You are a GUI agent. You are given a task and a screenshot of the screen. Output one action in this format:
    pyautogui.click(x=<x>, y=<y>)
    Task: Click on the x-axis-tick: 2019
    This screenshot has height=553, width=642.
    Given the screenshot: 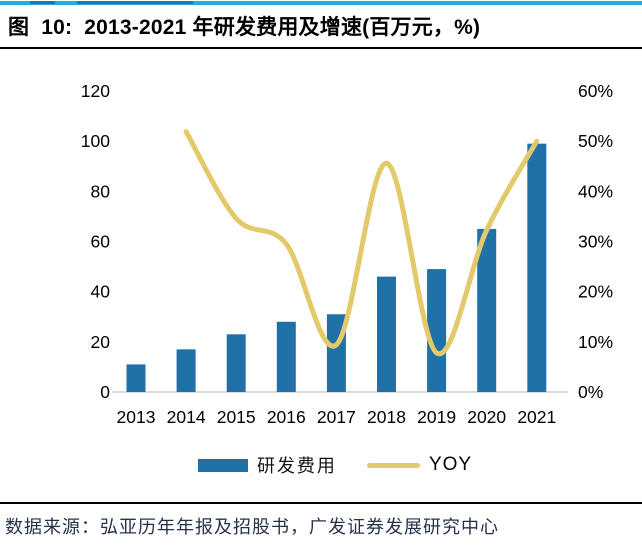 What is the action you would take?
    pyautogui.click(x=436, y=417)
    